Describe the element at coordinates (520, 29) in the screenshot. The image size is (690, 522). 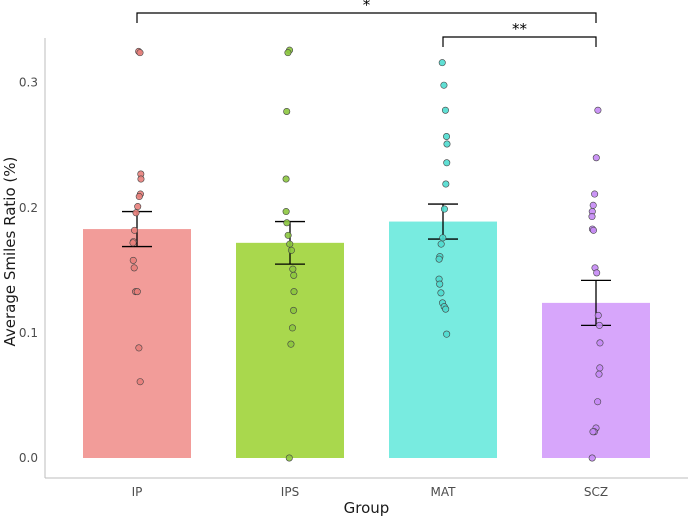
I see `significance-label: **` at that location.